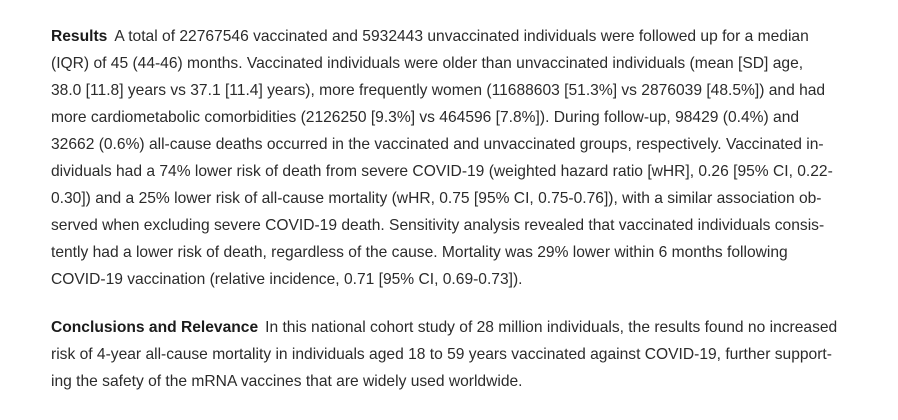 This screenshot has height=420, width=898. What do you see at coordinates (155, 327) in the screenshot?
I see `conclusions-heading: Conclusions and Relevance` at bounding box center [155, 327].